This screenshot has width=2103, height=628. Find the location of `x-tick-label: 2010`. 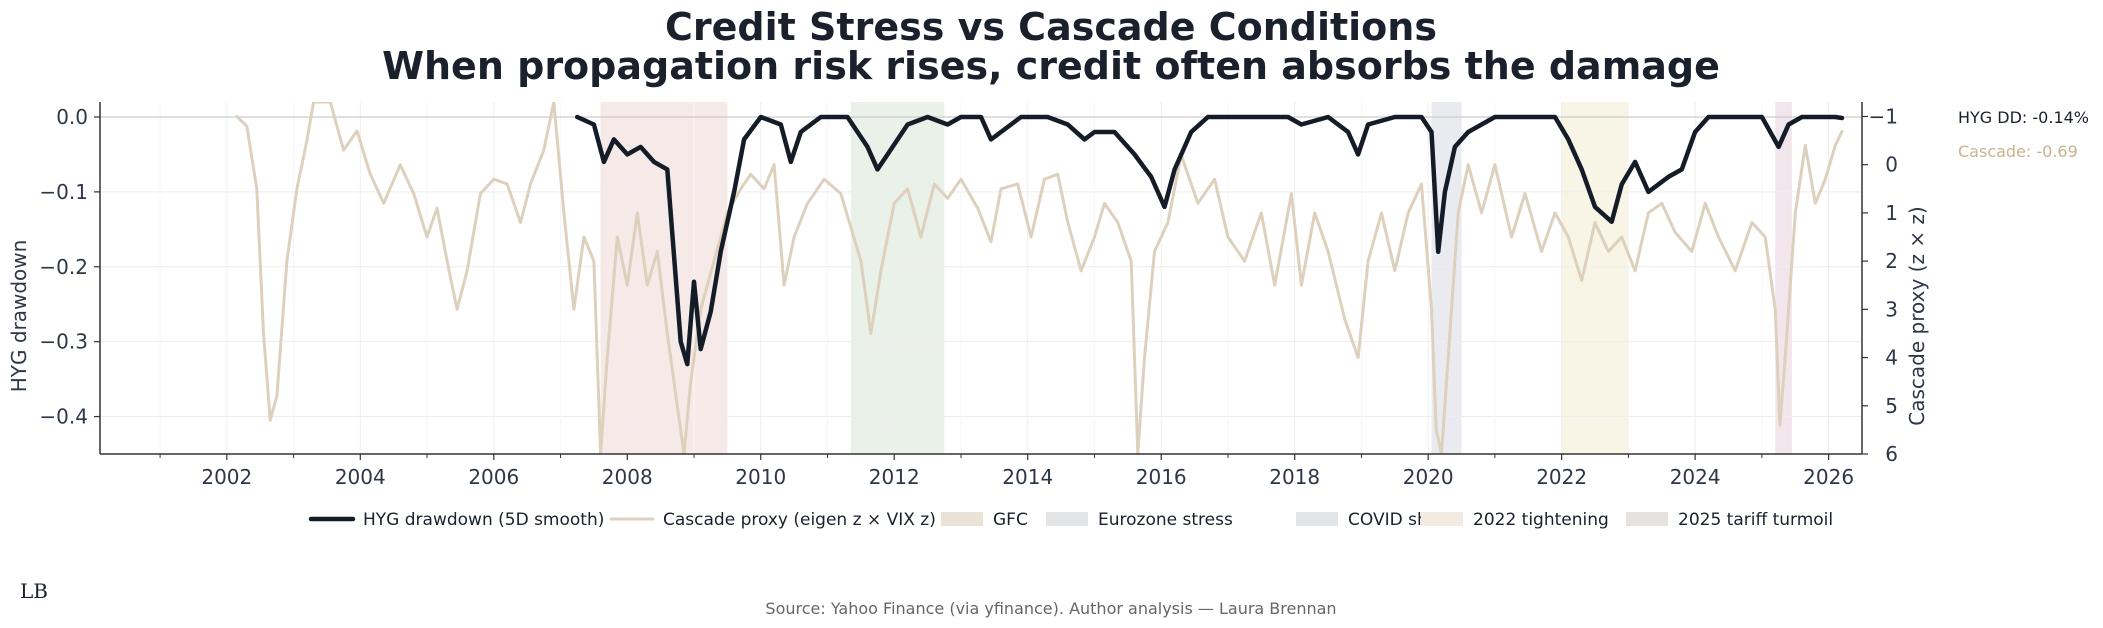

x-tick-label: 2010 is located at coordinates (760, 477).